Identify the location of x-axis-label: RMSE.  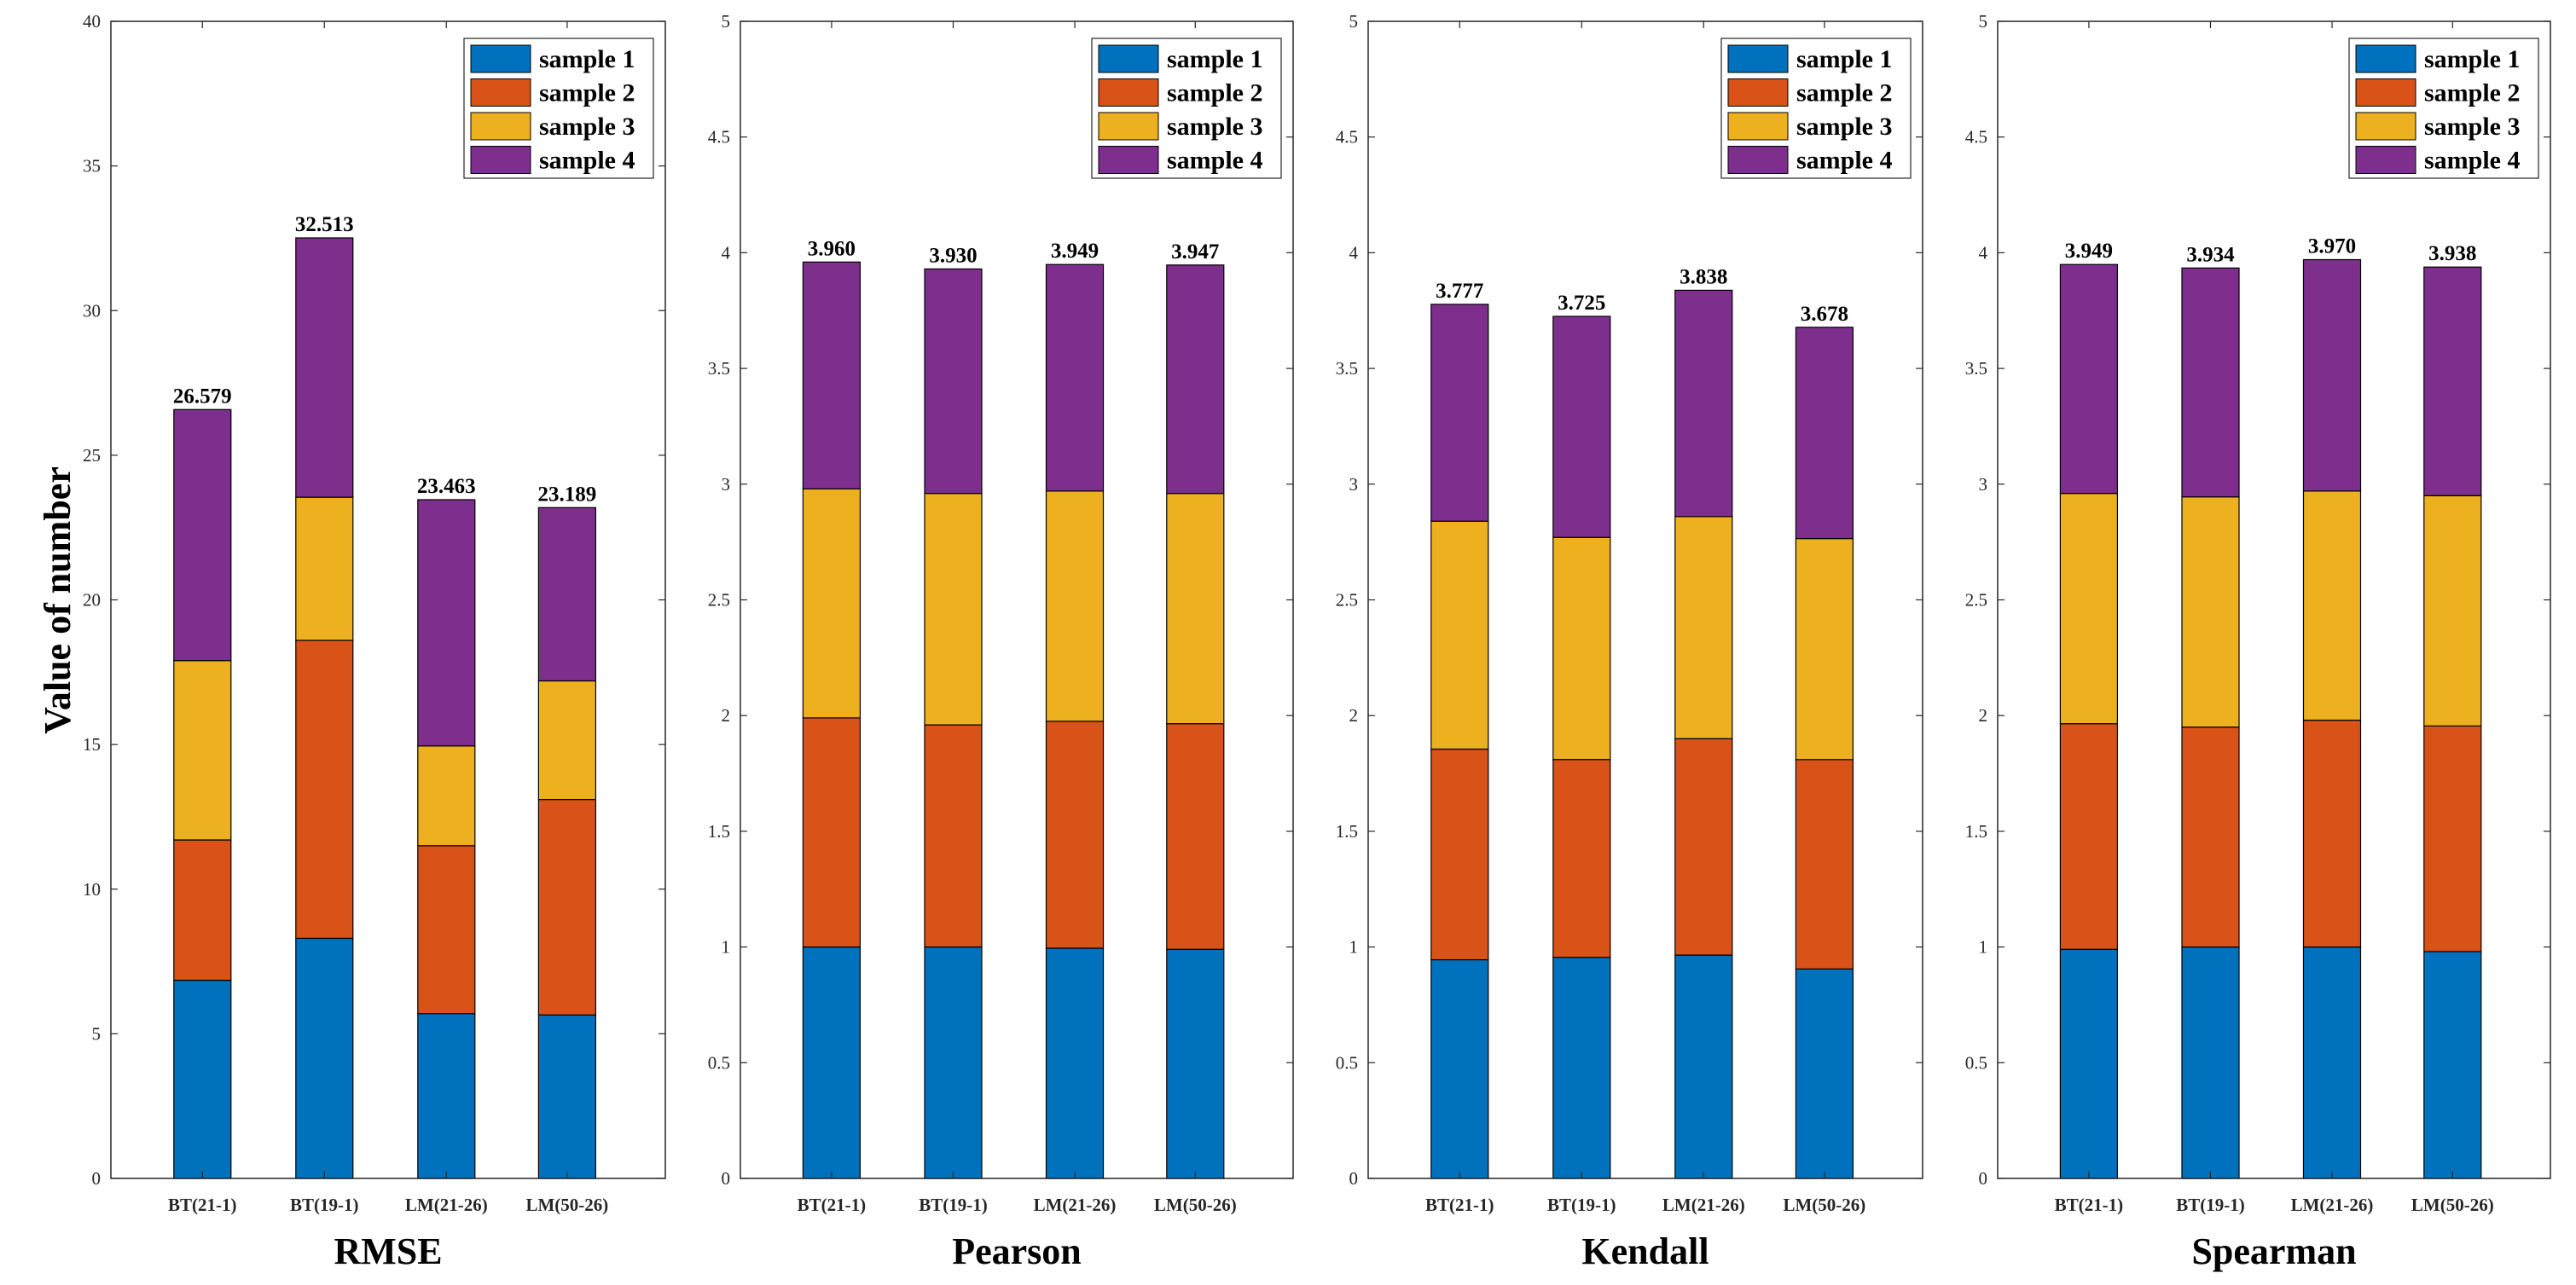
(388, 1251).